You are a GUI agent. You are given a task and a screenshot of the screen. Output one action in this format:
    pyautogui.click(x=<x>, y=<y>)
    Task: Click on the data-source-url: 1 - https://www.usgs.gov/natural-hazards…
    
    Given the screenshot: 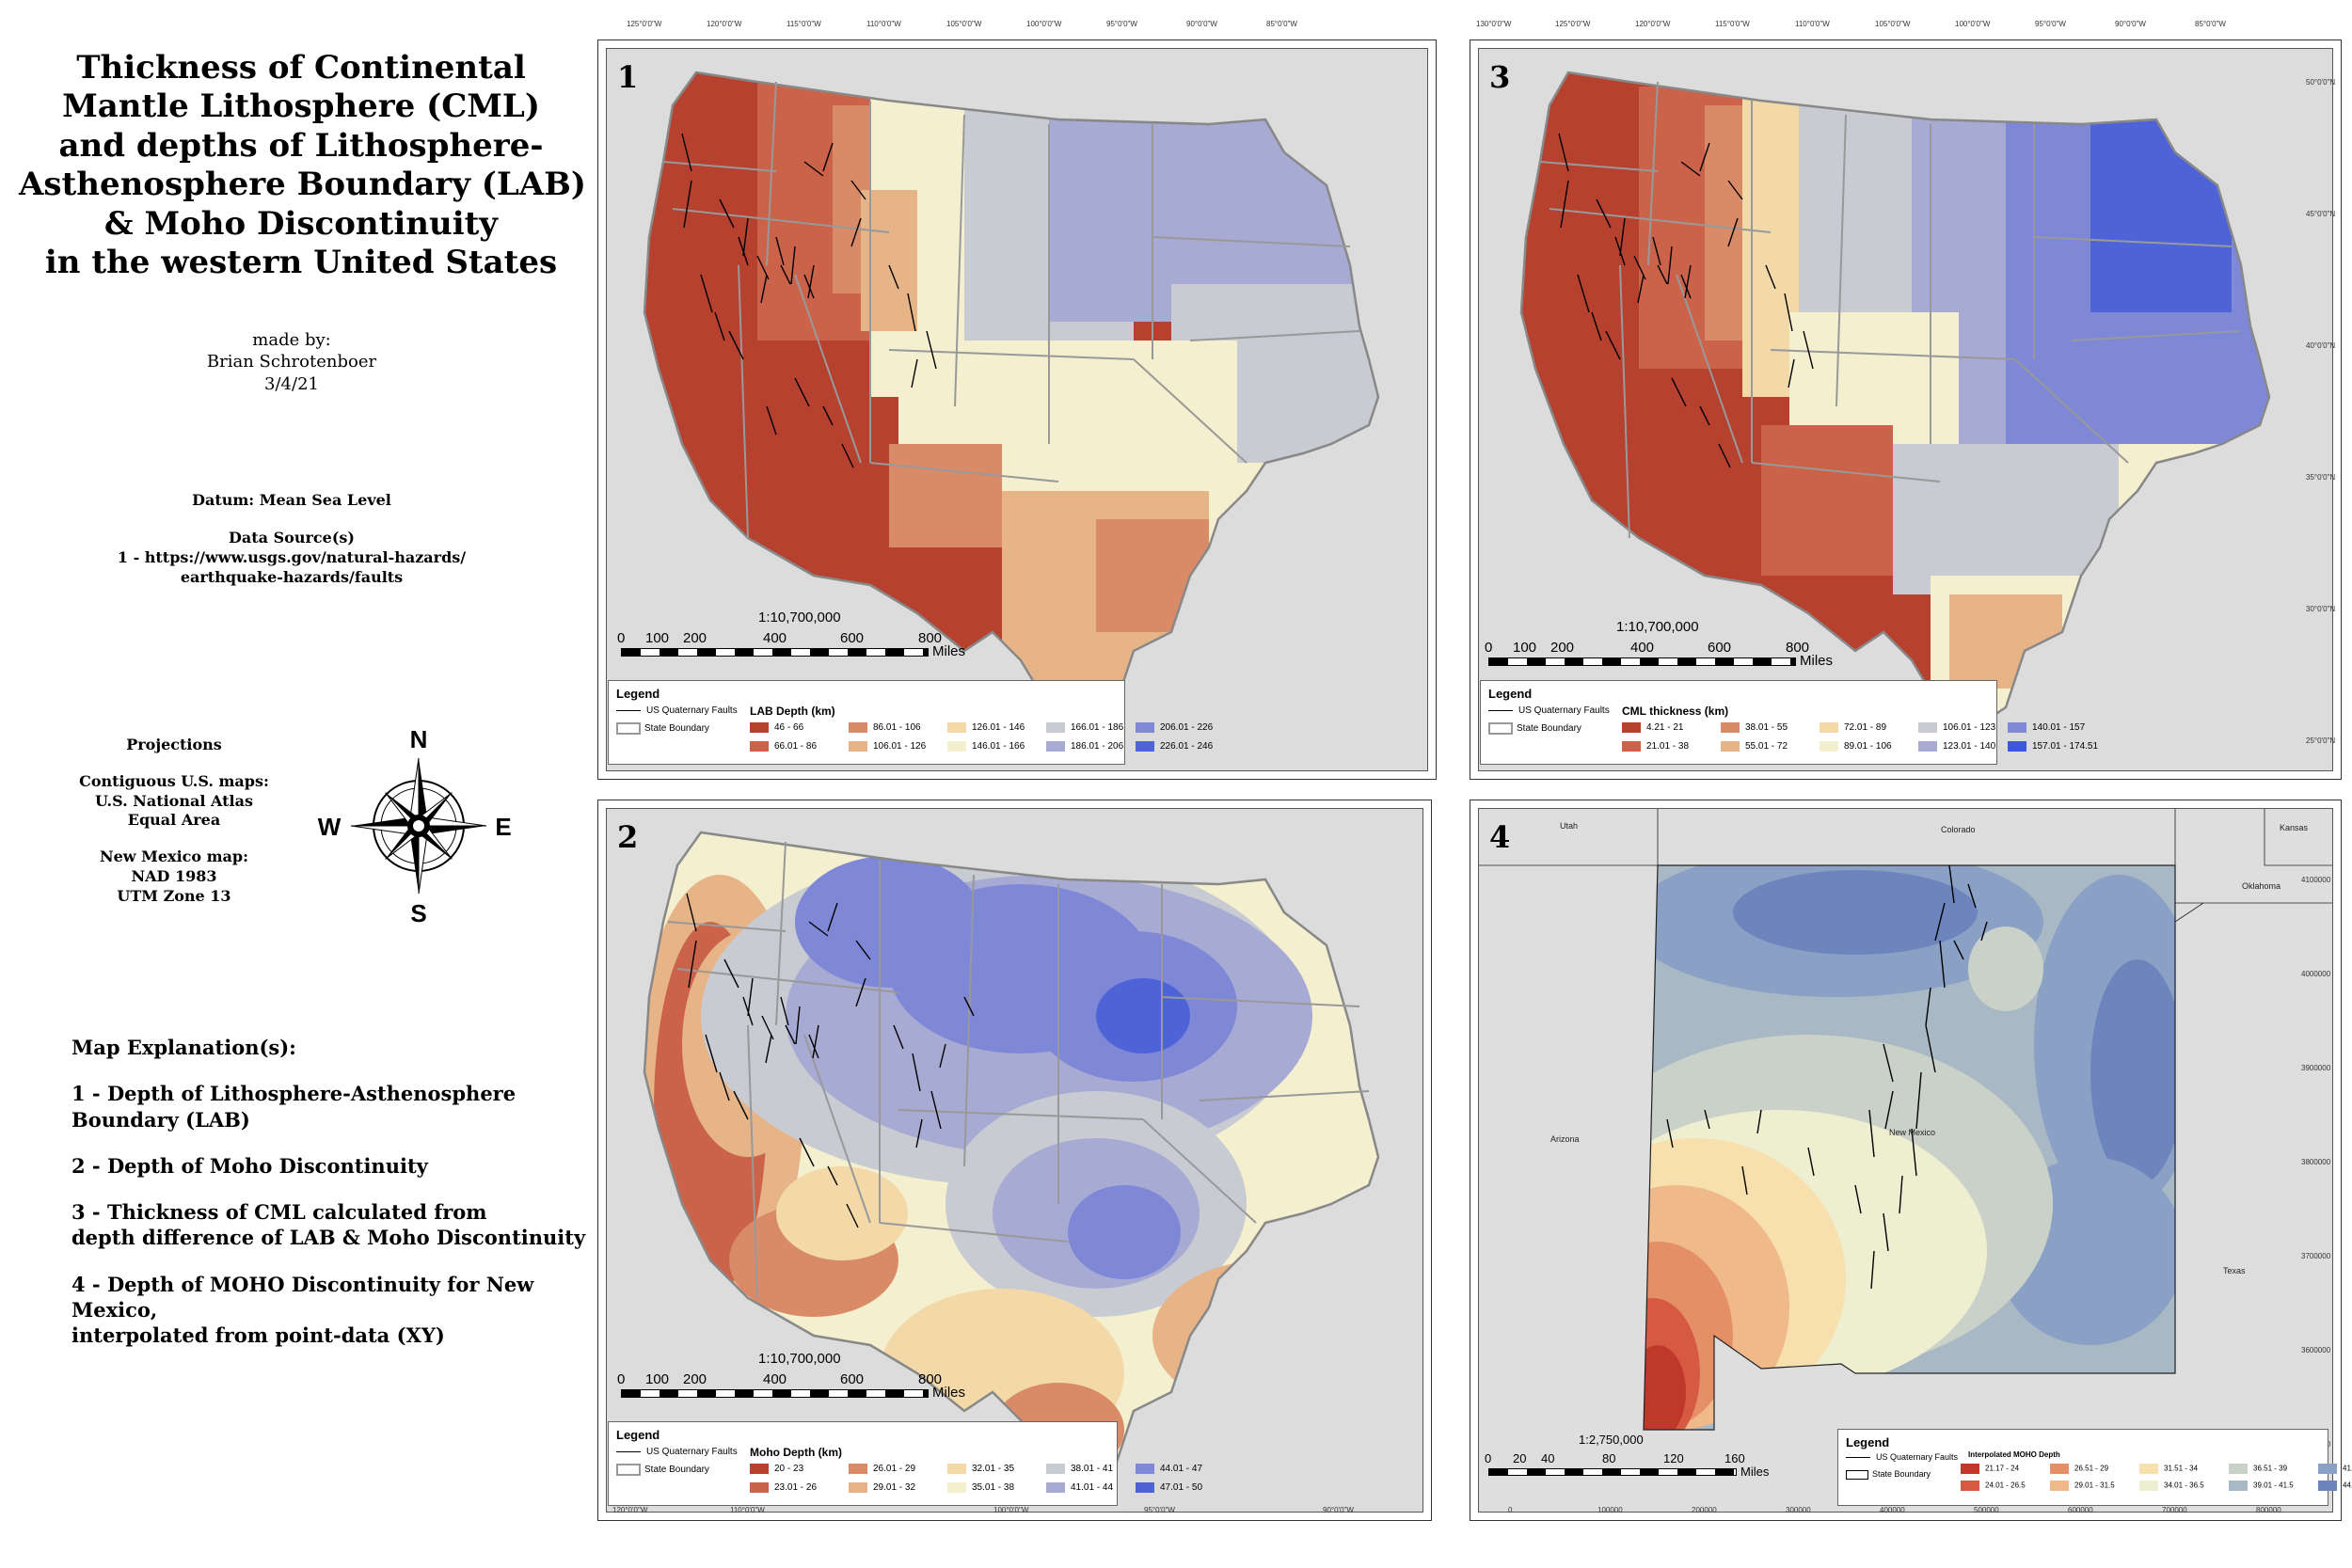 What is the action you would take?
    pyautogui.click(x=292, y=556)
    